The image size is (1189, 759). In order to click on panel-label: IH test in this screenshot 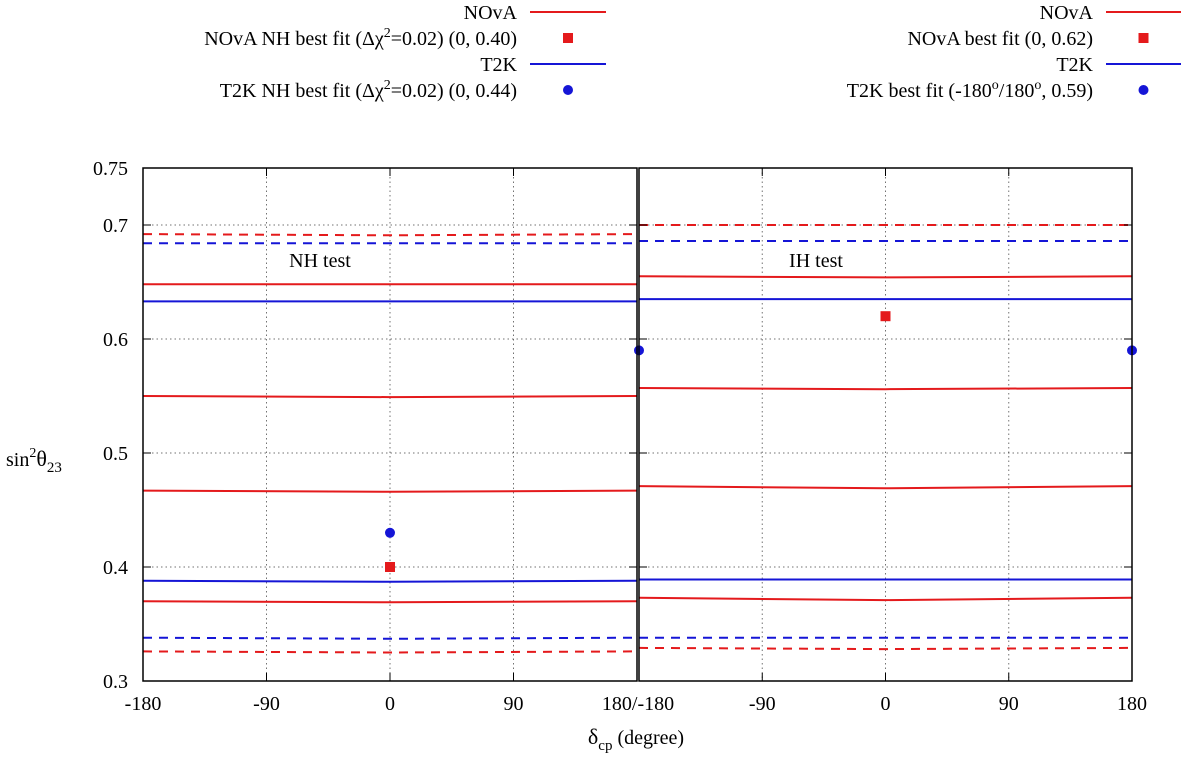, I will do `click(816, 261)`.